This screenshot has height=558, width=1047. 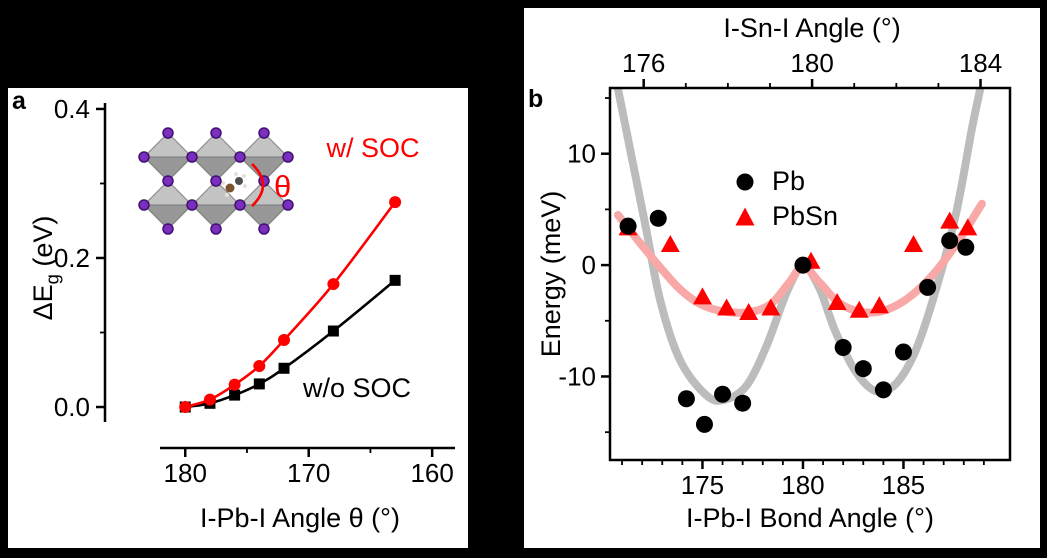 I want to click on x-tick-label-bottom: 185, so click(x=903, y=485).